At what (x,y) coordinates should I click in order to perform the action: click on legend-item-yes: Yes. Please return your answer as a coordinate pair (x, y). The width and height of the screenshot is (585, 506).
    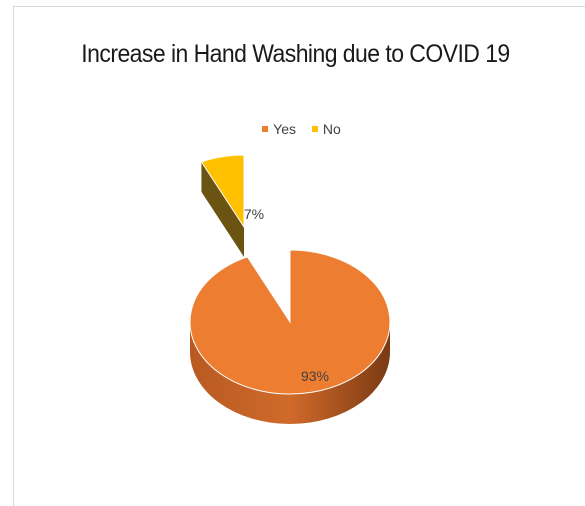
    Looking at the image, I should click on (279, 129).